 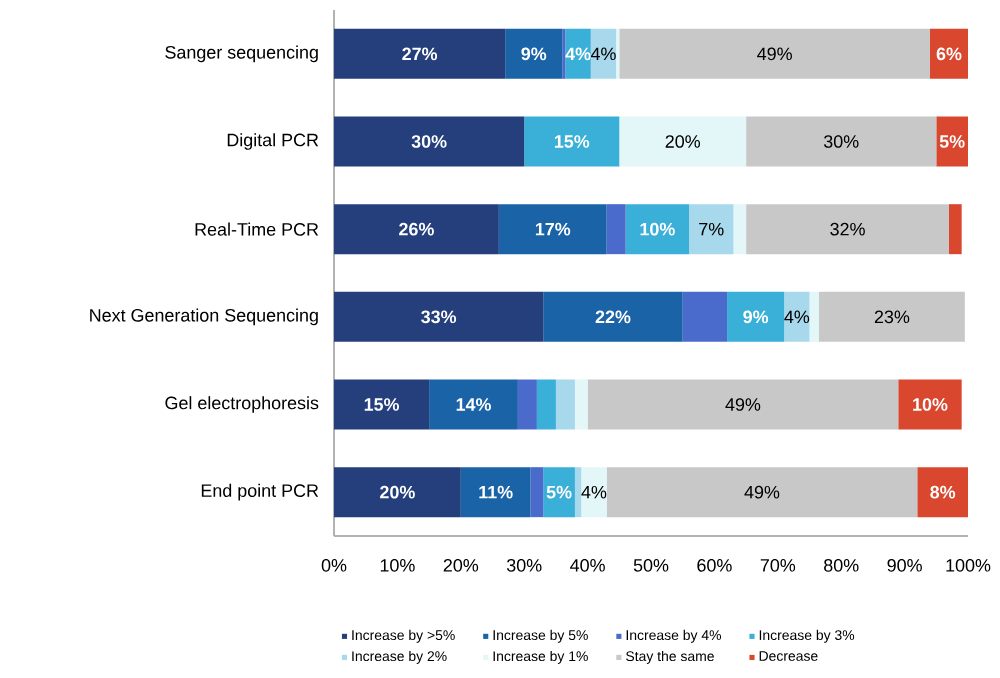 I want to click on data-label: 17%, so click(x=553, y=229).